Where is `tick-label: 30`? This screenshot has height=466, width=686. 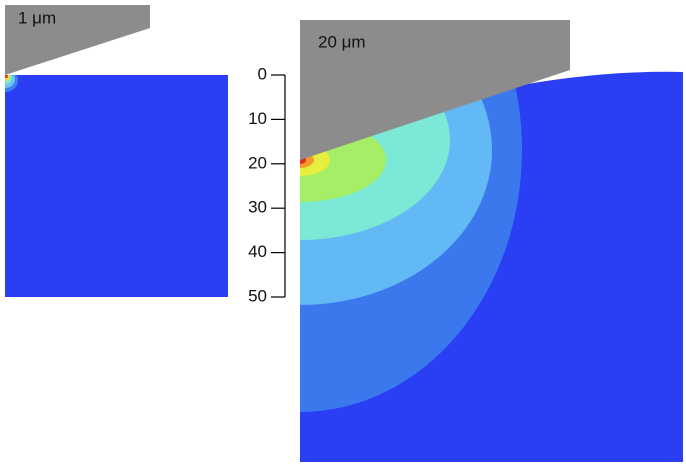
tick-label: 30 is located at coordinates (257, 207).